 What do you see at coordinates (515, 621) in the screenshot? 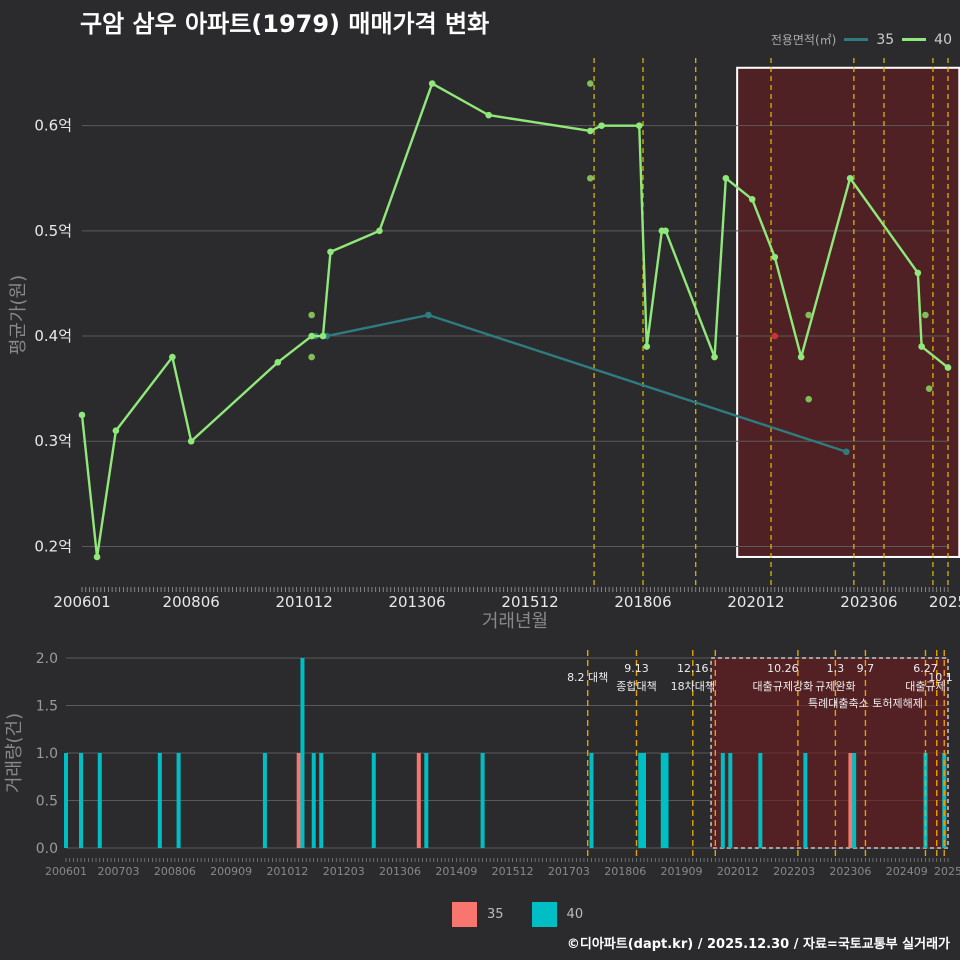
I see `x-axis-title: 거래년월` at bounding box center [515, 621].